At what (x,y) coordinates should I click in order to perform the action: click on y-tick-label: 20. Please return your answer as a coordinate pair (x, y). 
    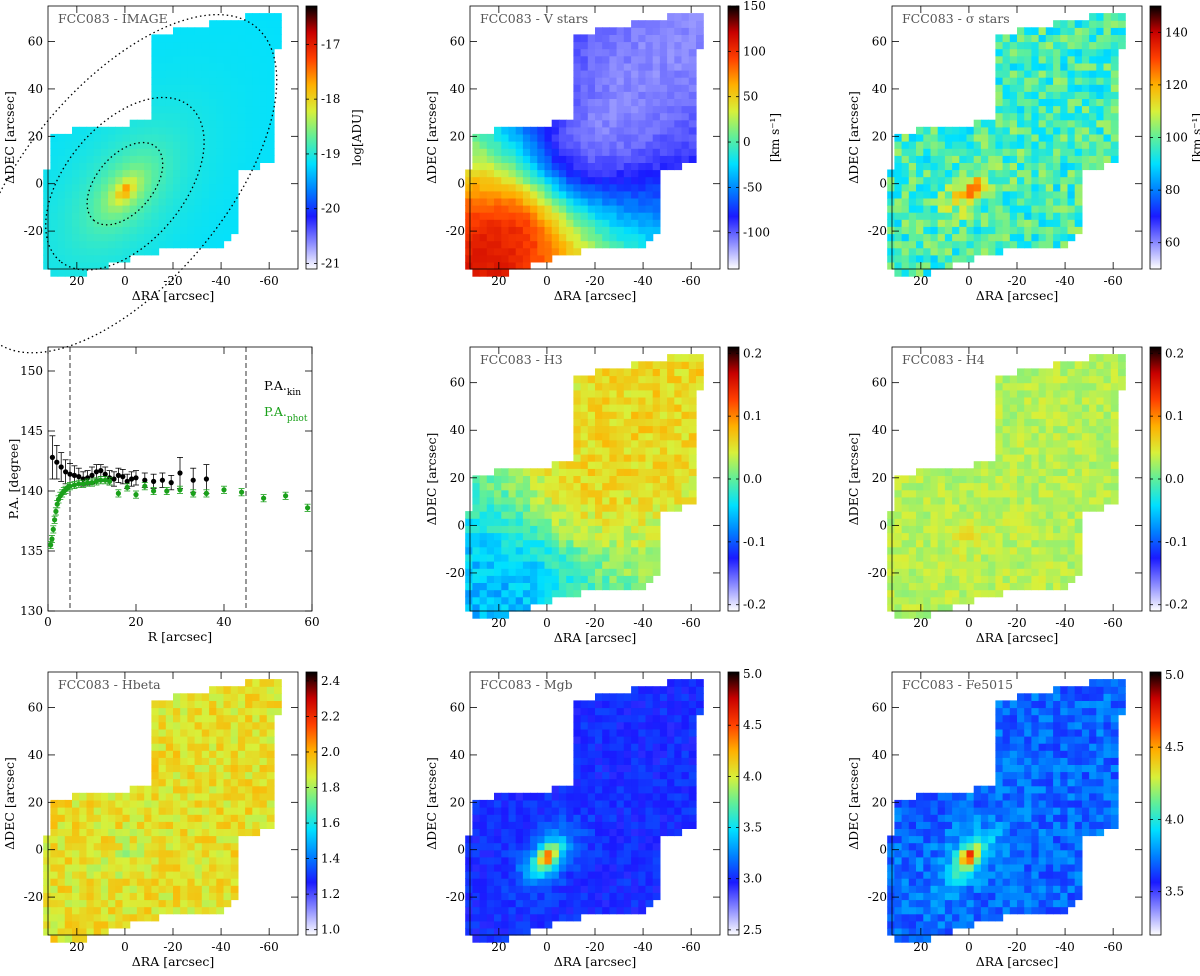
    Looking at the image, I should click on (457, 478).